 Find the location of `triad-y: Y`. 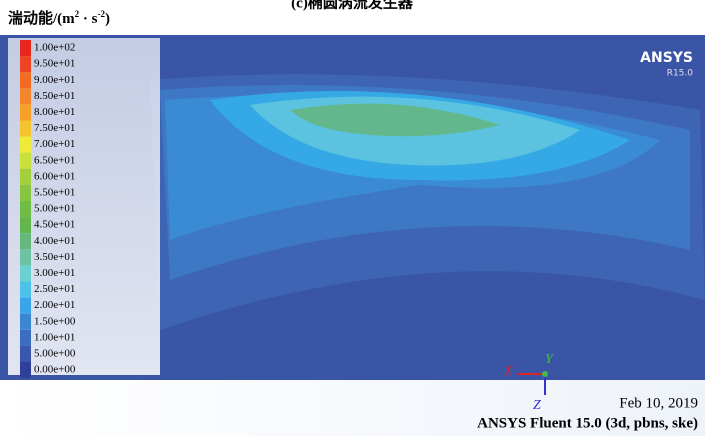

triad-y: Y is located at coordinates (550, 359).